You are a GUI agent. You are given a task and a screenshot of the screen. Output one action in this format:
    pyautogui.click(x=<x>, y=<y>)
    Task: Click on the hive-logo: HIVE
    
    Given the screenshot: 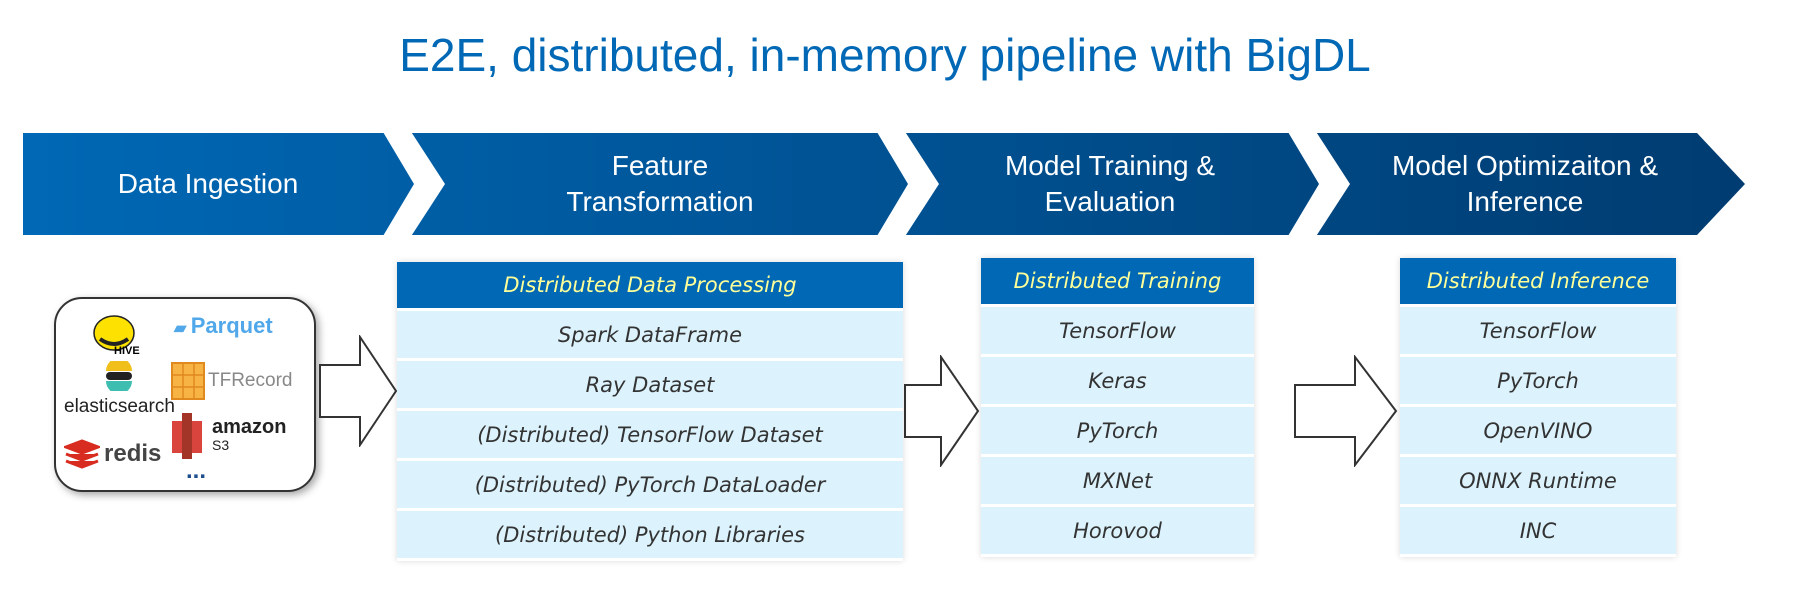 What is the action you would take?
    pyautogui.click(x=116, y=336)
    